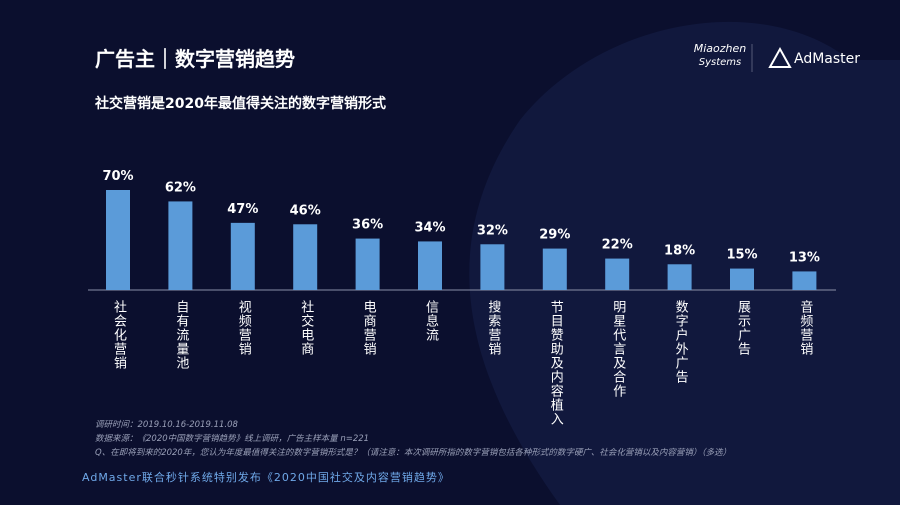 This screenshot has width=900, height=505. What do you see at coordinates (555, 363) in the screenshot?
I see `x-tick-label: 节目赞助及内容植入` at bounding box center [555, 363].